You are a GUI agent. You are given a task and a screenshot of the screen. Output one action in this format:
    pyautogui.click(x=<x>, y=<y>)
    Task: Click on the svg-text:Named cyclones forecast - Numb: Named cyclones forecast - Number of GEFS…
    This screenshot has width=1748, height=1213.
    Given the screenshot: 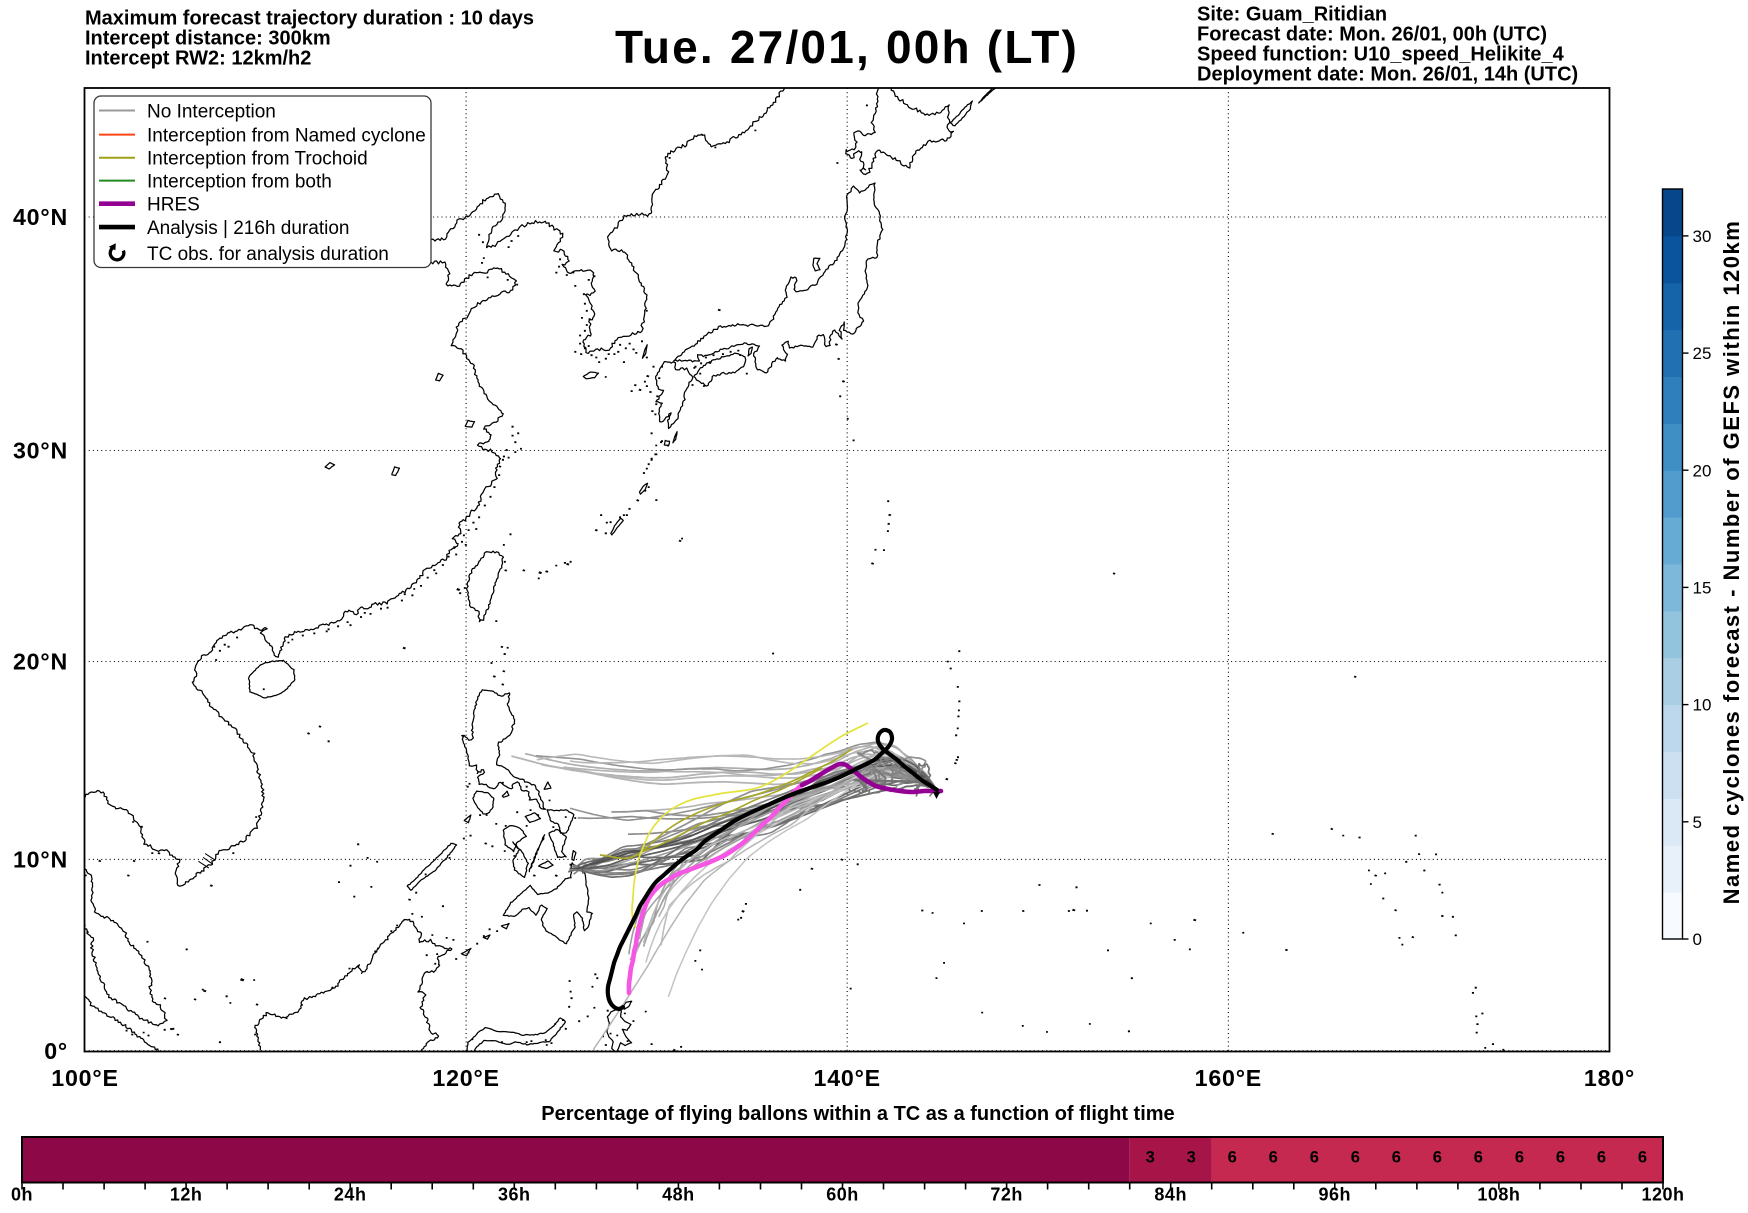 What is the action you would take?
    pyautogui.click(x=1731, y=562)
    